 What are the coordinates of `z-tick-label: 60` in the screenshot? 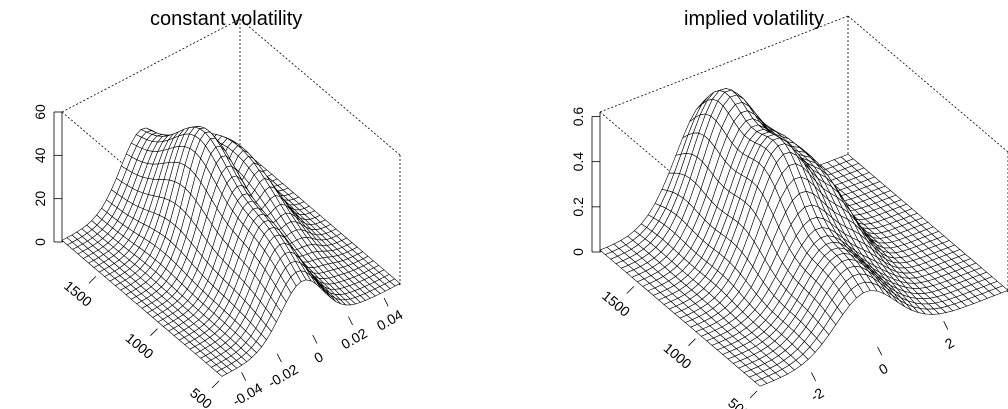 It's located at (40, 112).